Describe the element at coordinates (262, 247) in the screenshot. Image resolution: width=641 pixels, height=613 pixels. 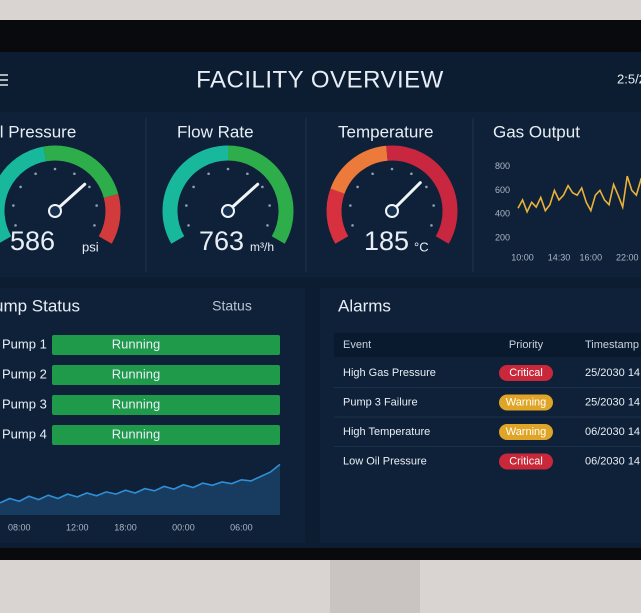
I see `gauge-unit: m³/h` at that location.